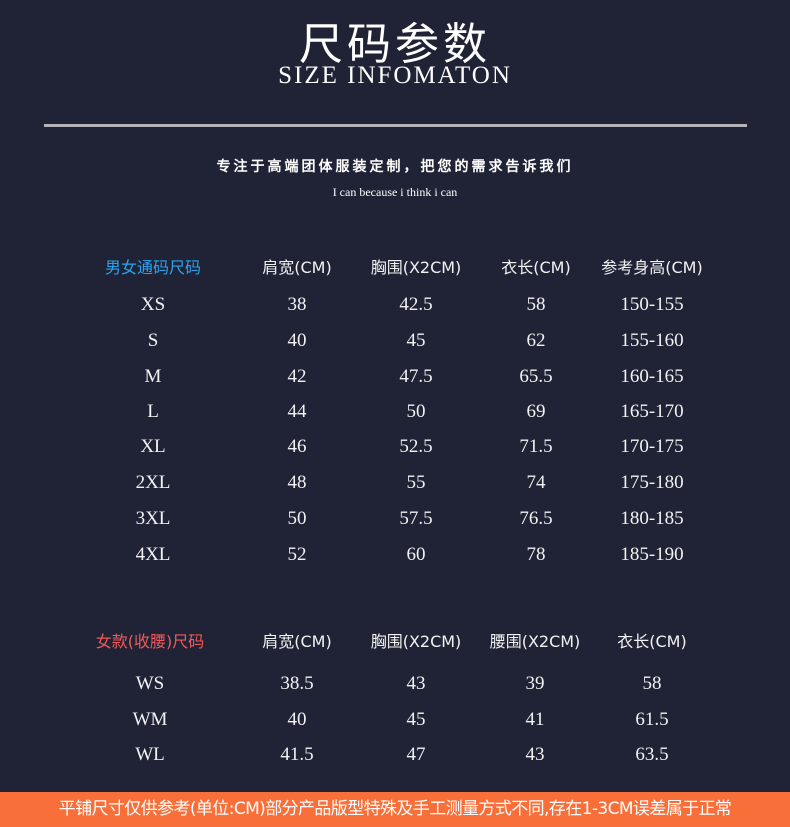  Describe the element at coordinates (416, 518) in the screenshot. I see `table-cell: 57.5` at that location.